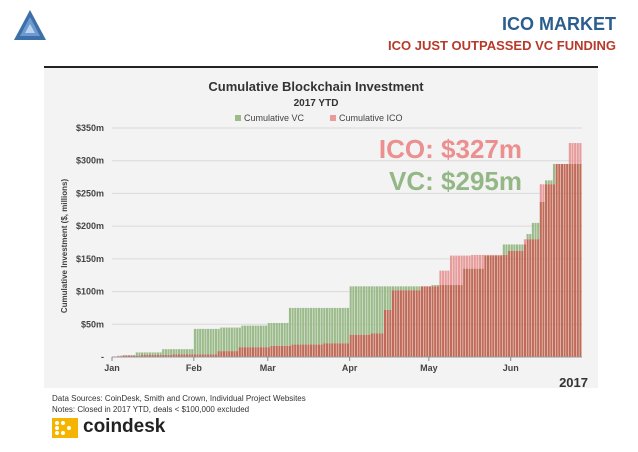 This screenshot has width=638, height=452. Describe the element at coordinates (268, 368) in the screenshot. I see `x-tick-label: Mar` at that location.